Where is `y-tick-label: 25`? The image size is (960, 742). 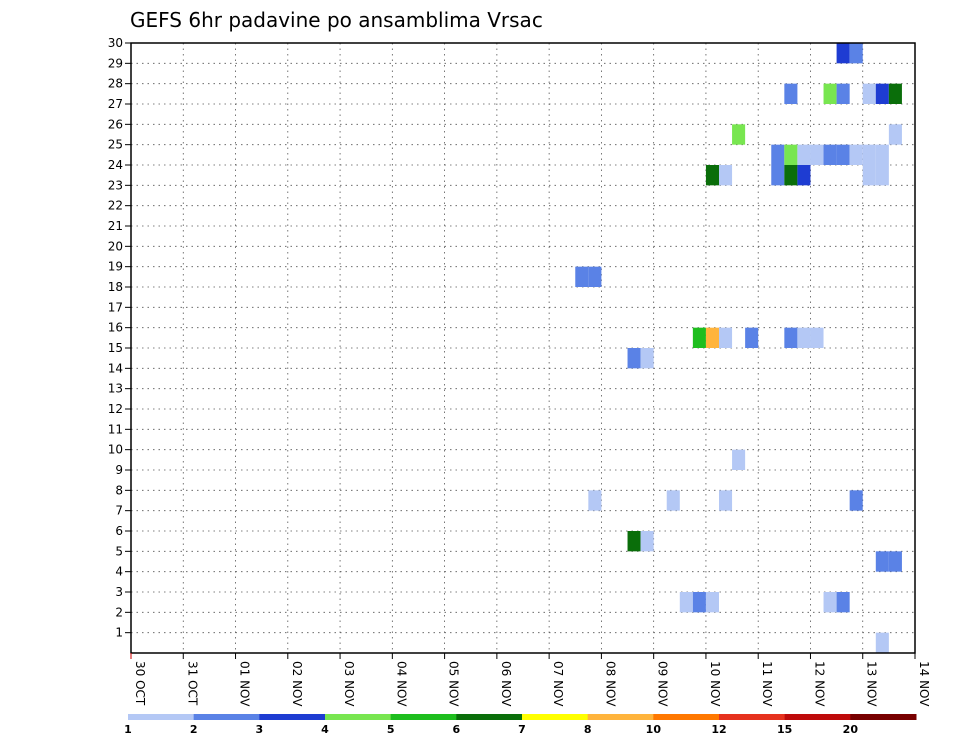
y-tick-label: 25 is located at coordinates (115, 145).